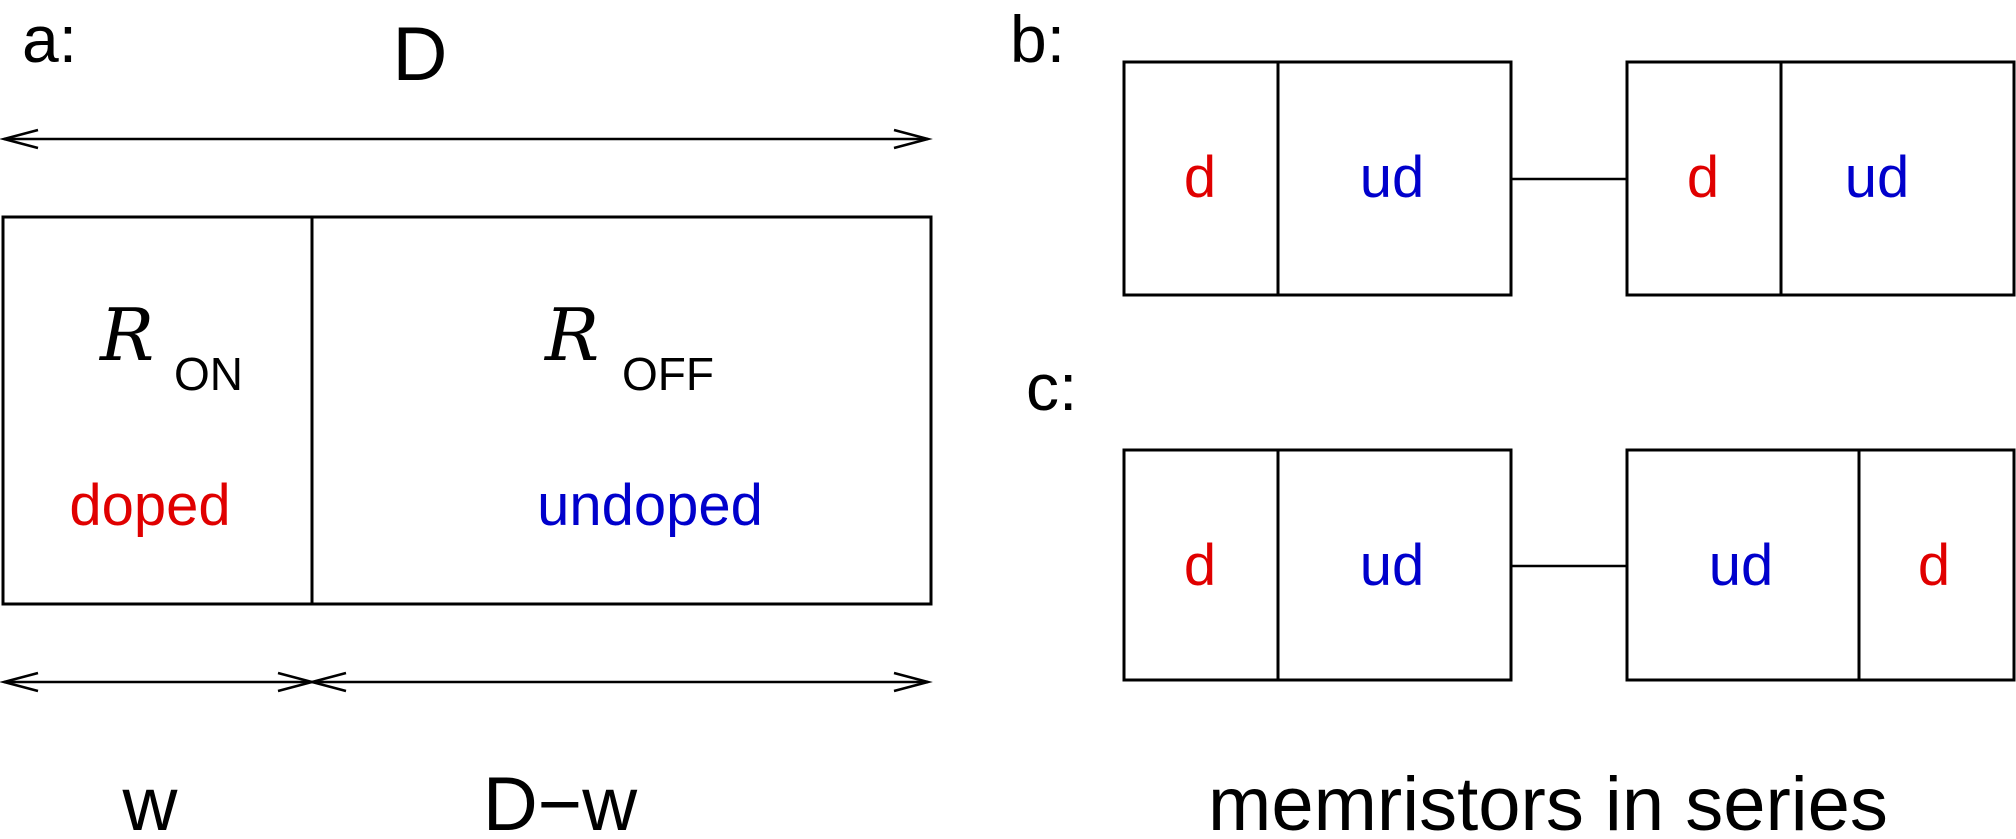 The height and width of the screenshot is (839, 2016). Describe the element at coordinates (1200, 177) in the screenshot. I see `panel-b-left-doped: d` at that location.